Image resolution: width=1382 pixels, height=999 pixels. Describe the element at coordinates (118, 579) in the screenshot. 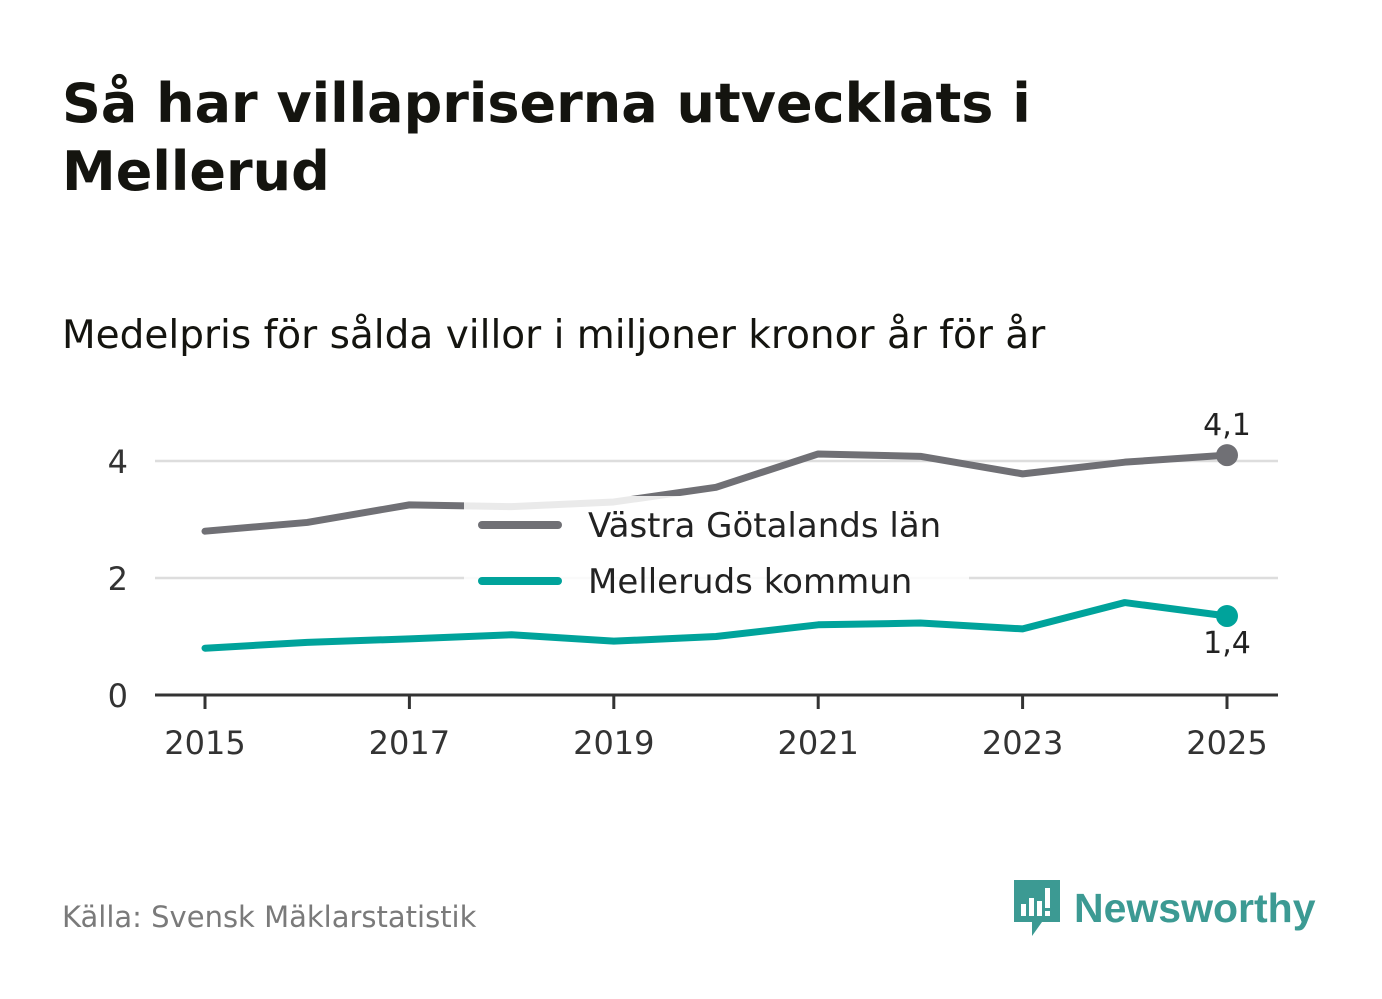

I see `y-tick-label: 2` at that location.